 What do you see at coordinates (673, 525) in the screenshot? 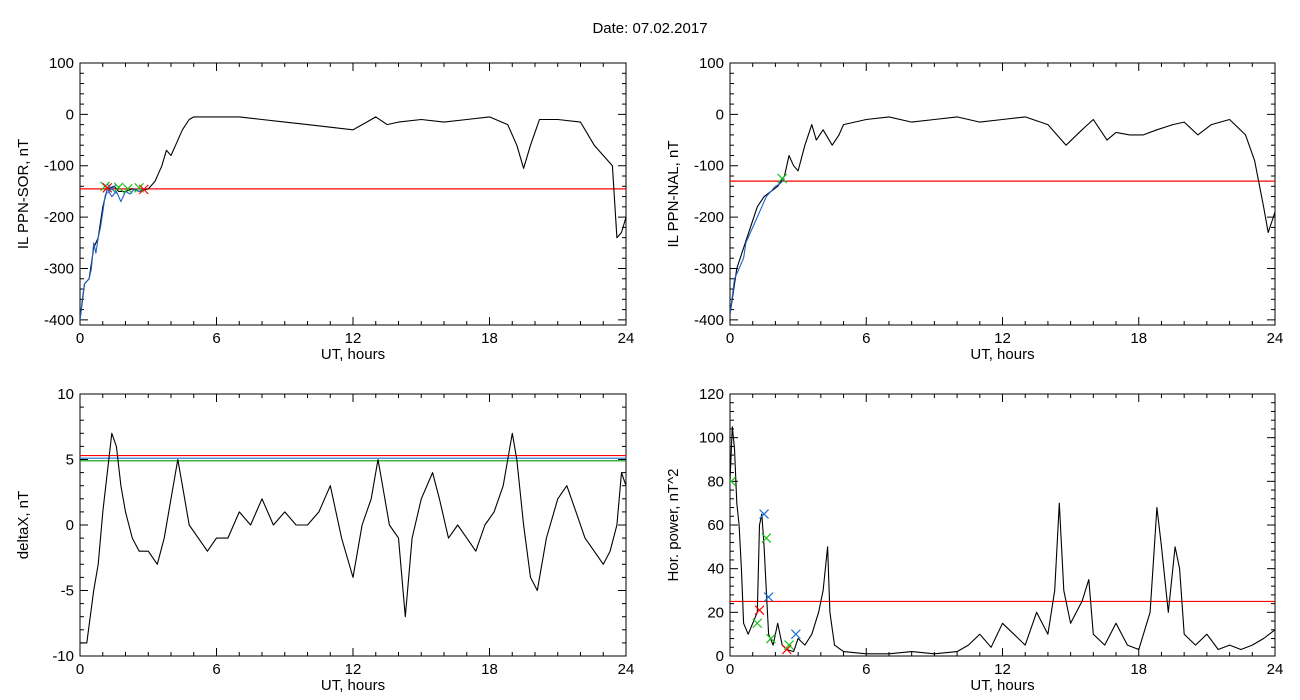
I see `y-axis-label: Hor. power, nT^2` at bounding box center [673, 525].